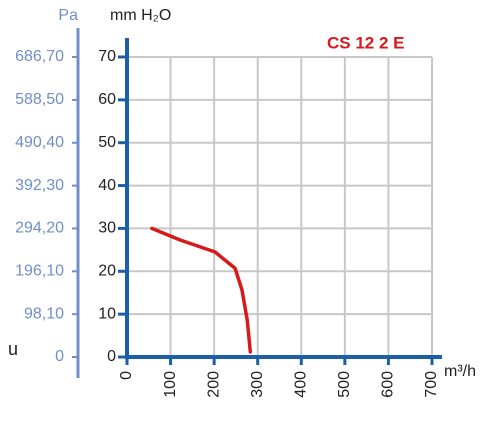 The image size is (492, 421). Describe the element at coordinates (107, 271) in the screenshot. I see `y-tick-label: 20` at that location.